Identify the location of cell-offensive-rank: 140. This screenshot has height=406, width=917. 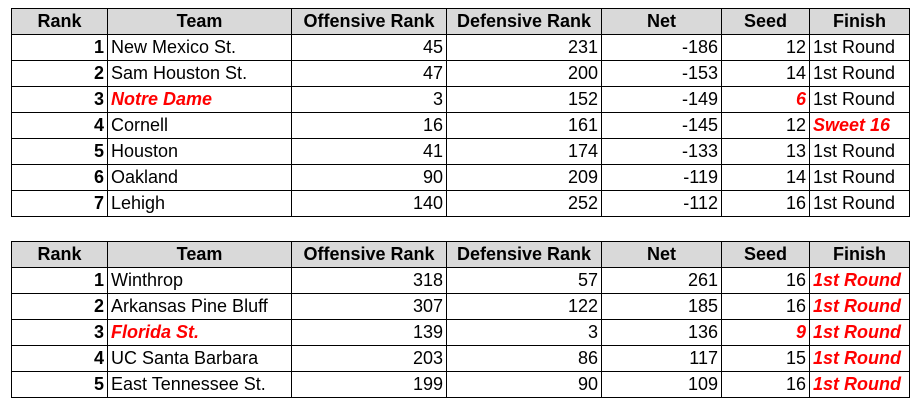
(369, 203).